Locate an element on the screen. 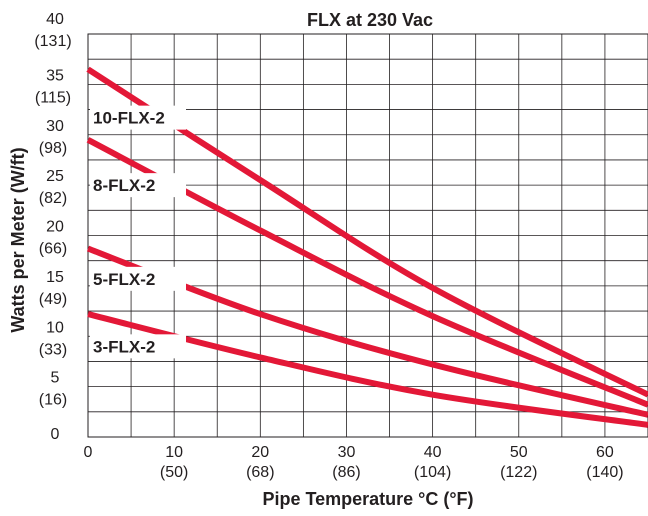 The image size is (648, 516). y-tick-sublabel: (115) is located at coordinates (53, 97).